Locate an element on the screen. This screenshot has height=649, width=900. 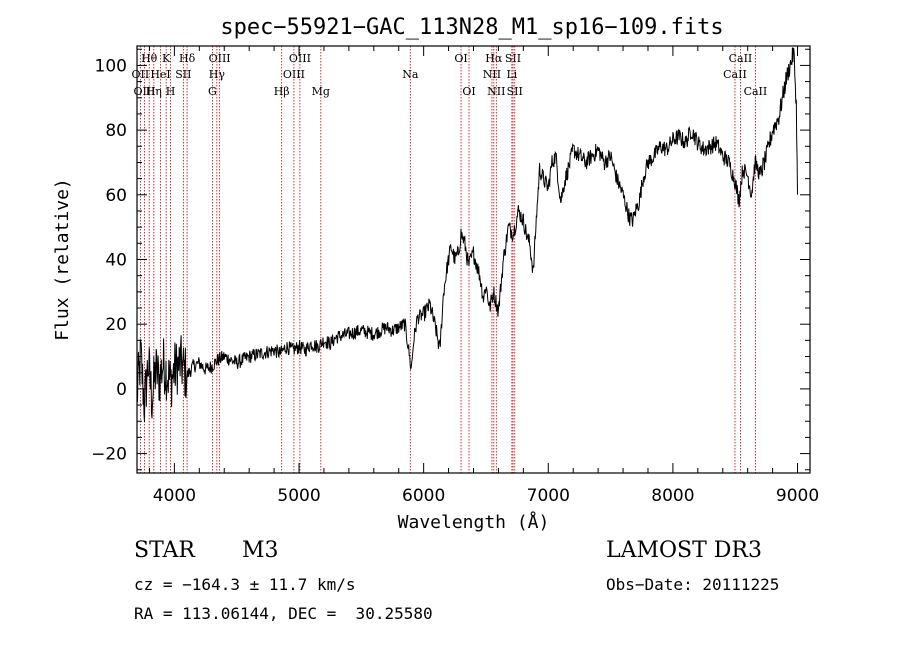
spectral-line-label: Hθ is located at coordinates (149, 58).